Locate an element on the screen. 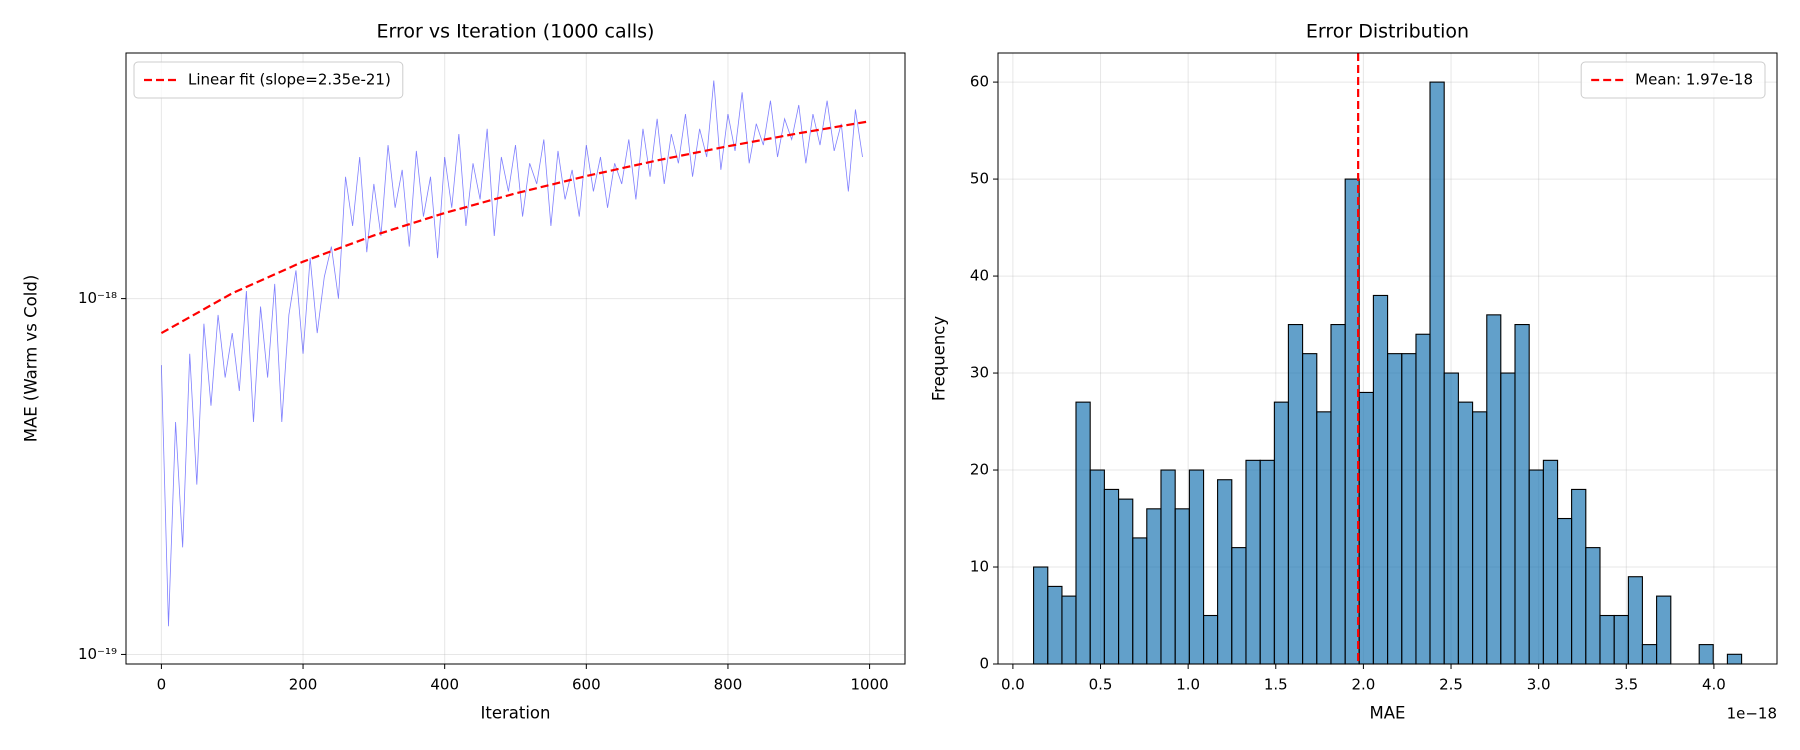 This screenshot has height=750, width=1800. legend: Linear fit (slope=2.35e-21) is located at coordinates (268, 80).